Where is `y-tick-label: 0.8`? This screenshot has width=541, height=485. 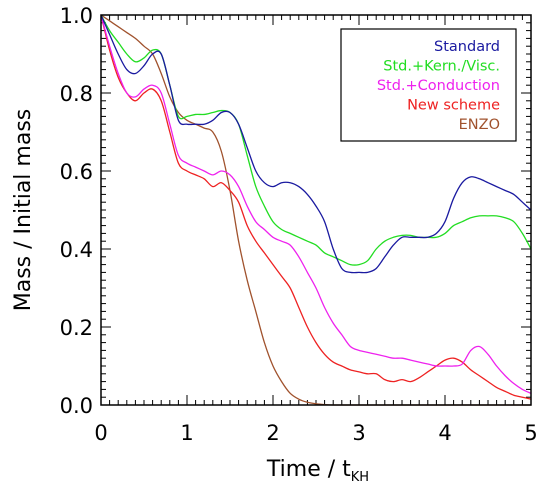 y-tick-label: 0.8 is located at coordinates (76, 94).